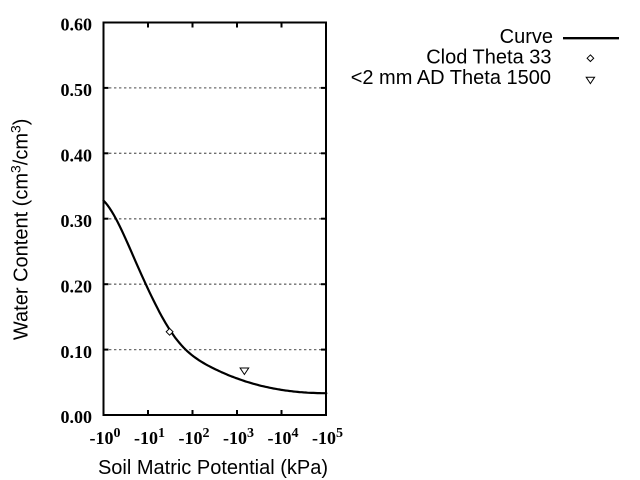 This screenshot has width=640, height=480. What do you see at coordinates (283, 437) in the screenshot?
I see `svg-text: -104` at bounding box center [283, 437].